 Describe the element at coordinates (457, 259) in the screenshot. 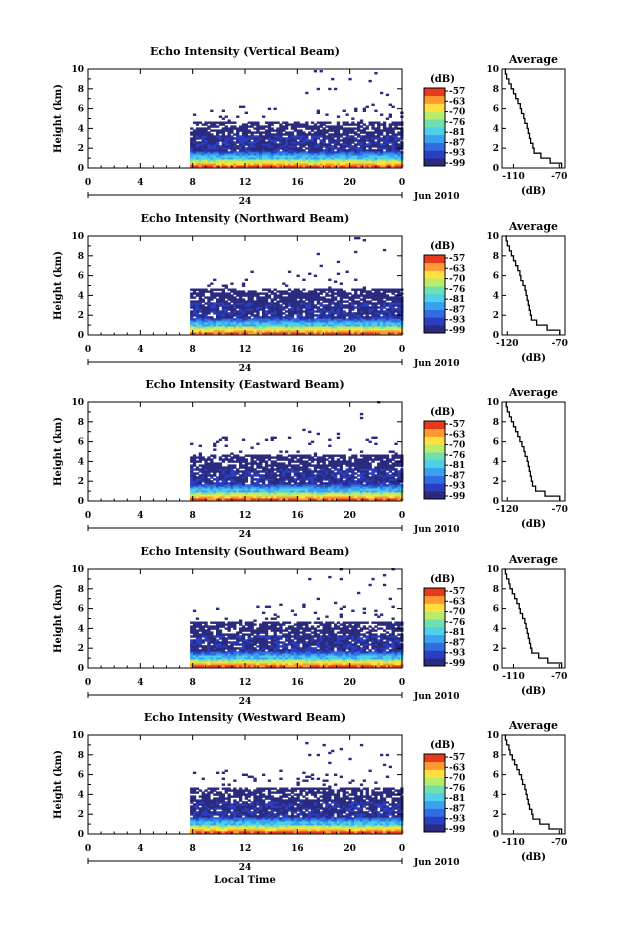

I see `colorbar-tick-label: -57` at that location.